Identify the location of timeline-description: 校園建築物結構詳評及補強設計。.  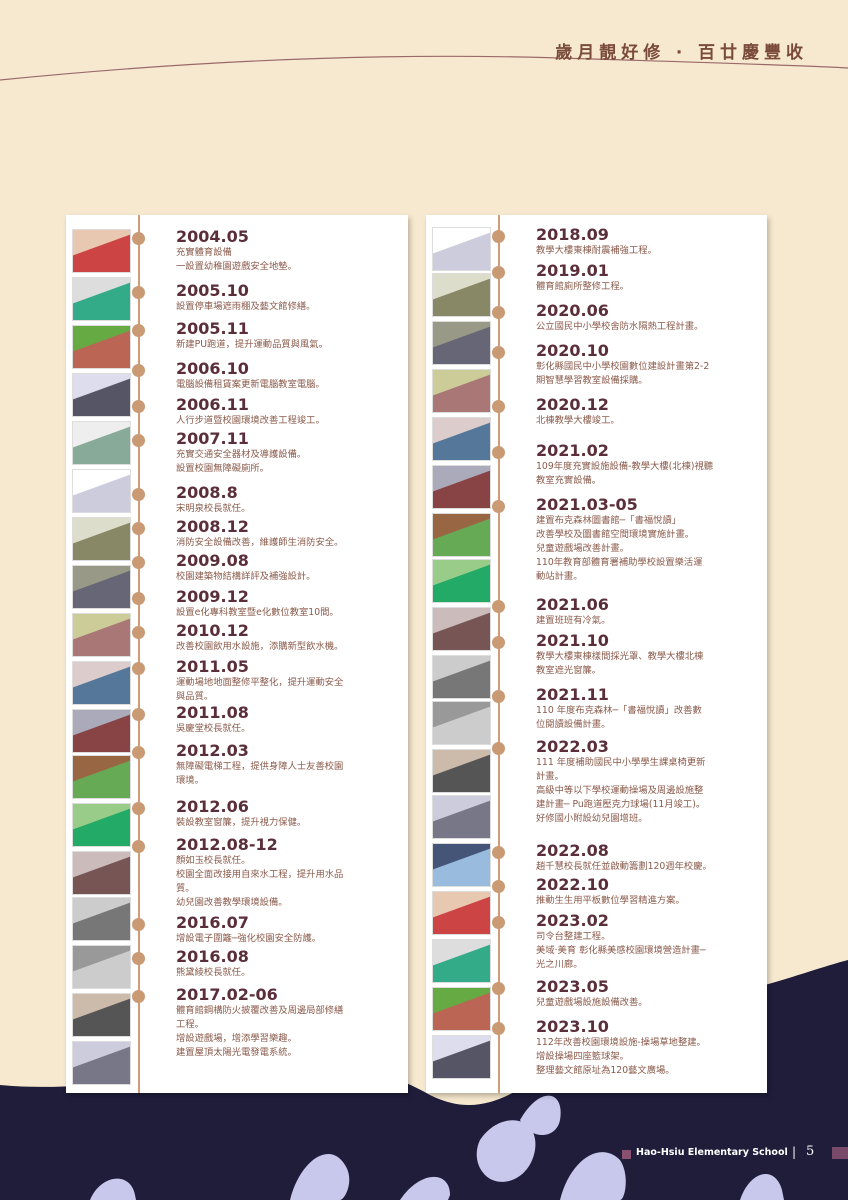
(246, 576).